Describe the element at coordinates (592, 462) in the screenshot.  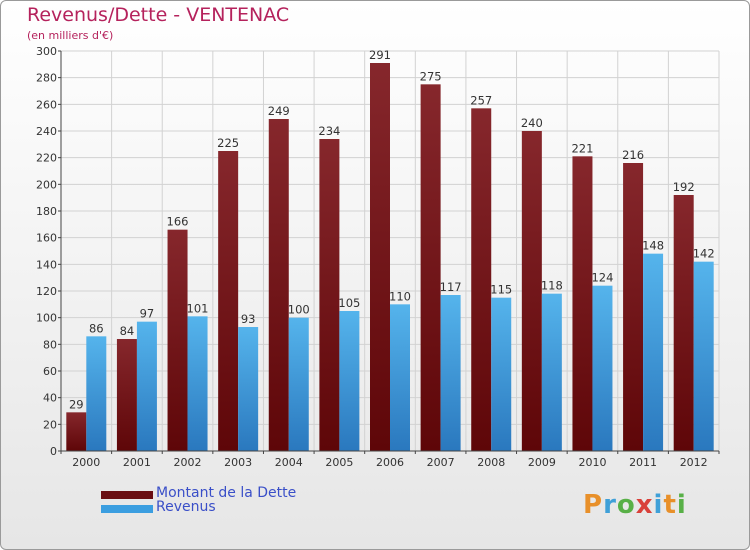
I see `x-tick-label: 2010` at that location.